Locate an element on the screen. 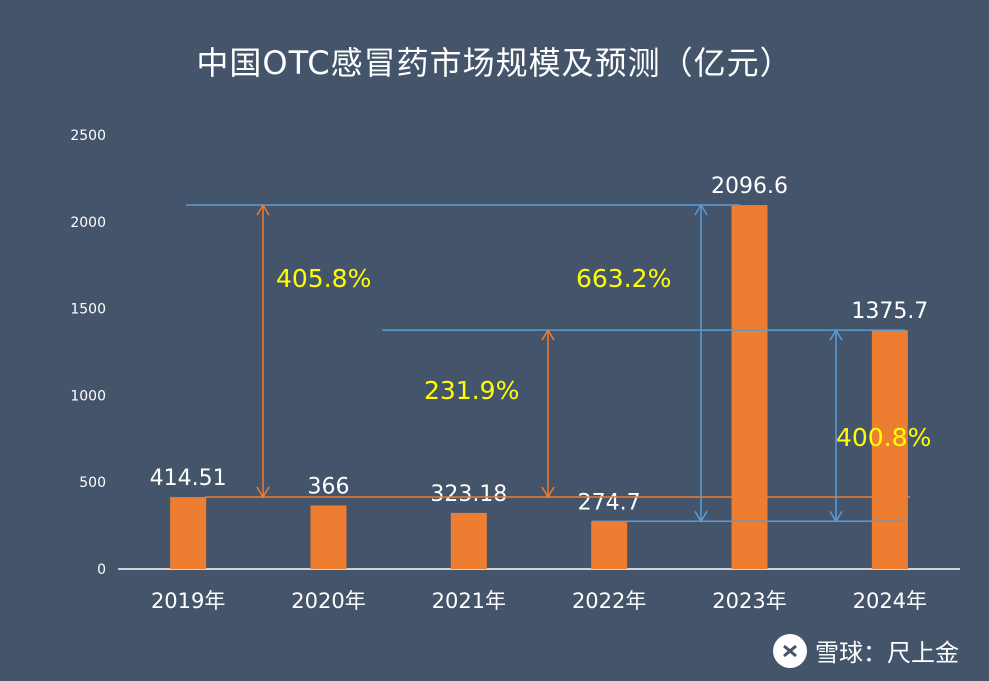  y-tick-label: 1000 is located at coordinates (88, 396).